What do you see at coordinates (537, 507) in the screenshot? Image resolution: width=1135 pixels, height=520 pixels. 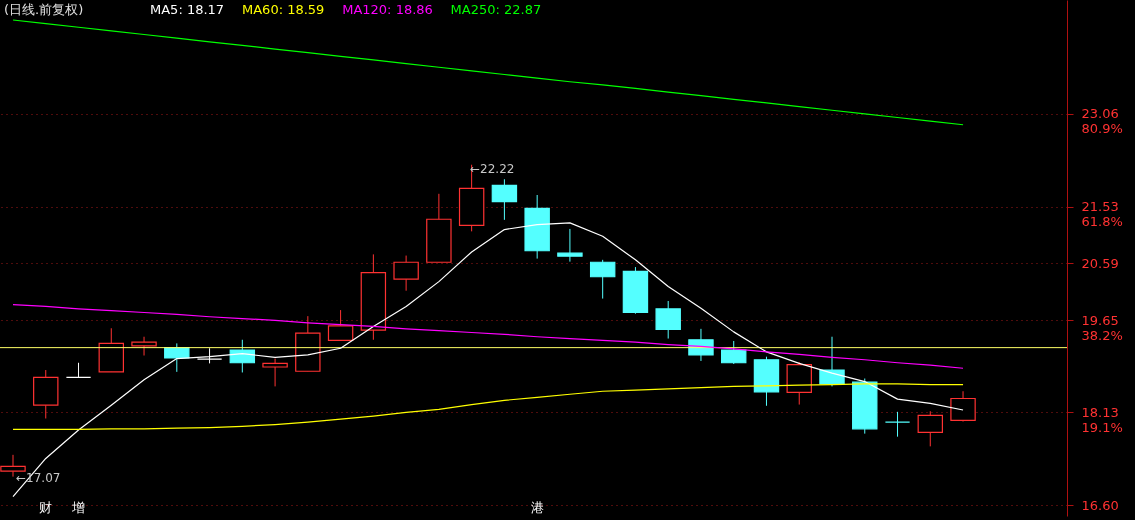 I see `annotation: 港` at bounding box center [537, 507].